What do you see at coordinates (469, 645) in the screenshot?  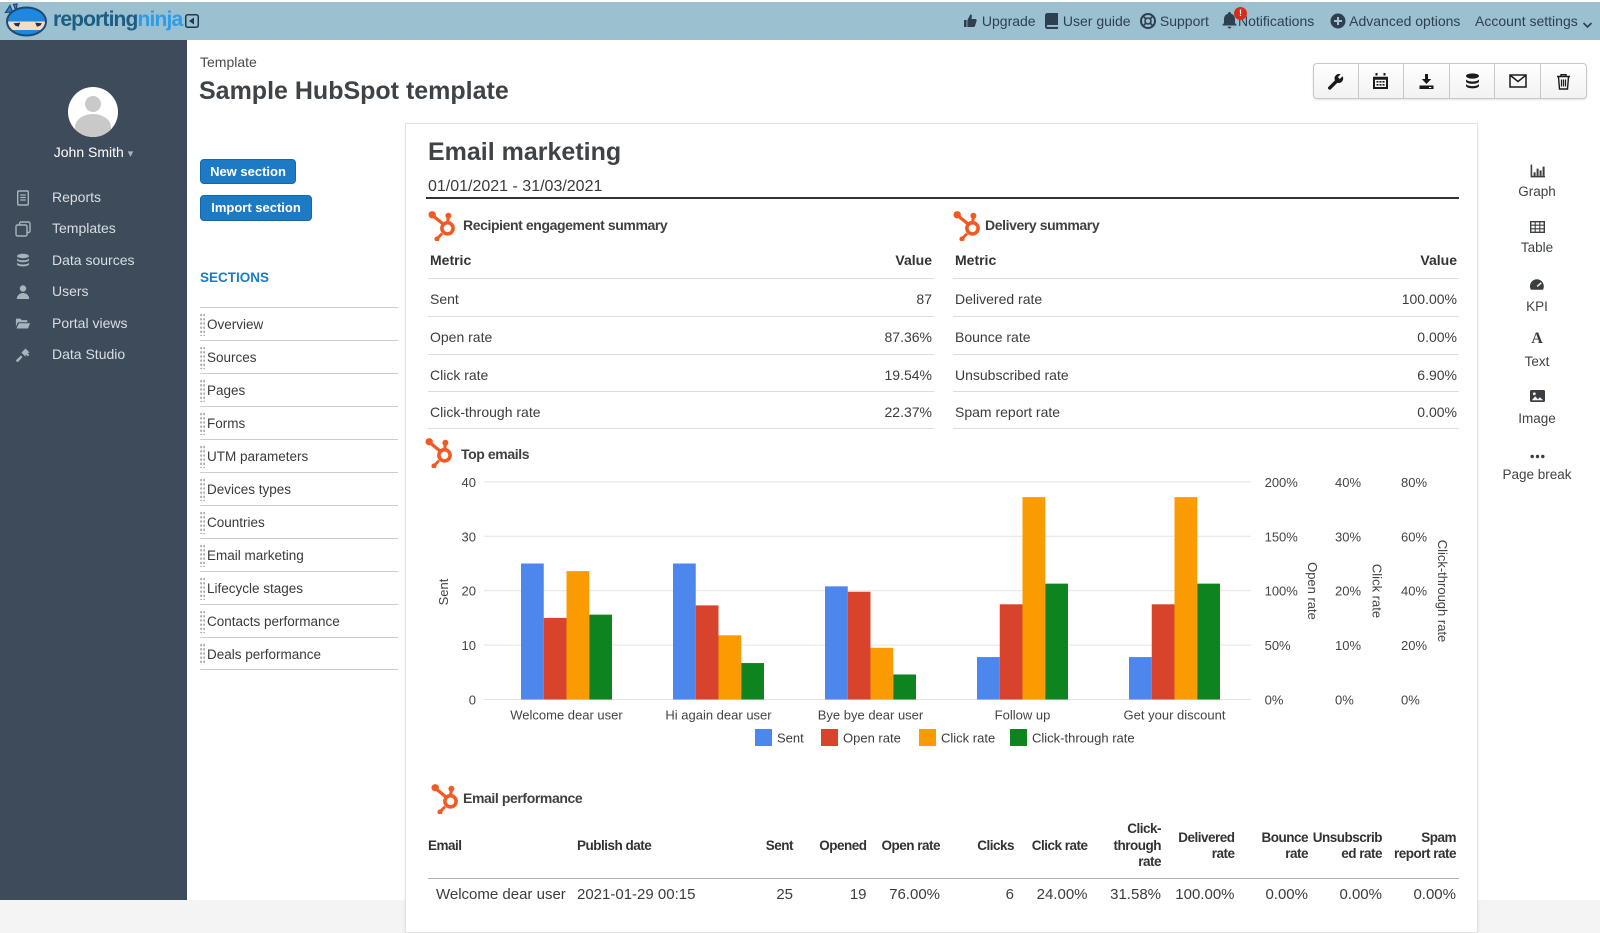 I see `svg-text: 10` at bounding box center [469, 645].